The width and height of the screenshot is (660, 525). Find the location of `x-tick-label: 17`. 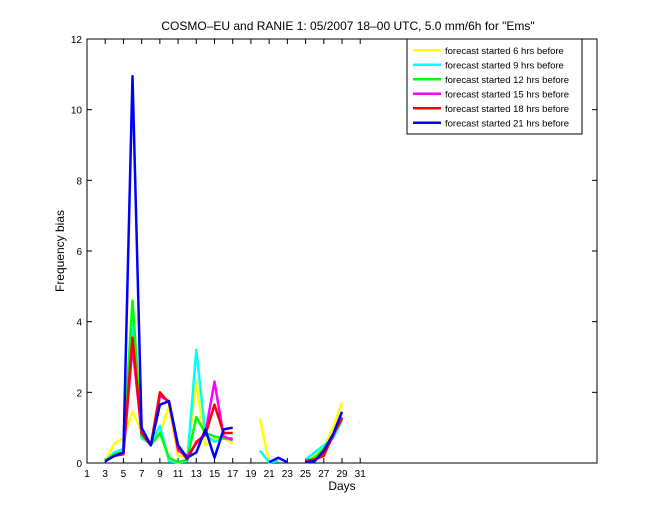

x-tick-label: 17 is located at coordinates (233, 474).